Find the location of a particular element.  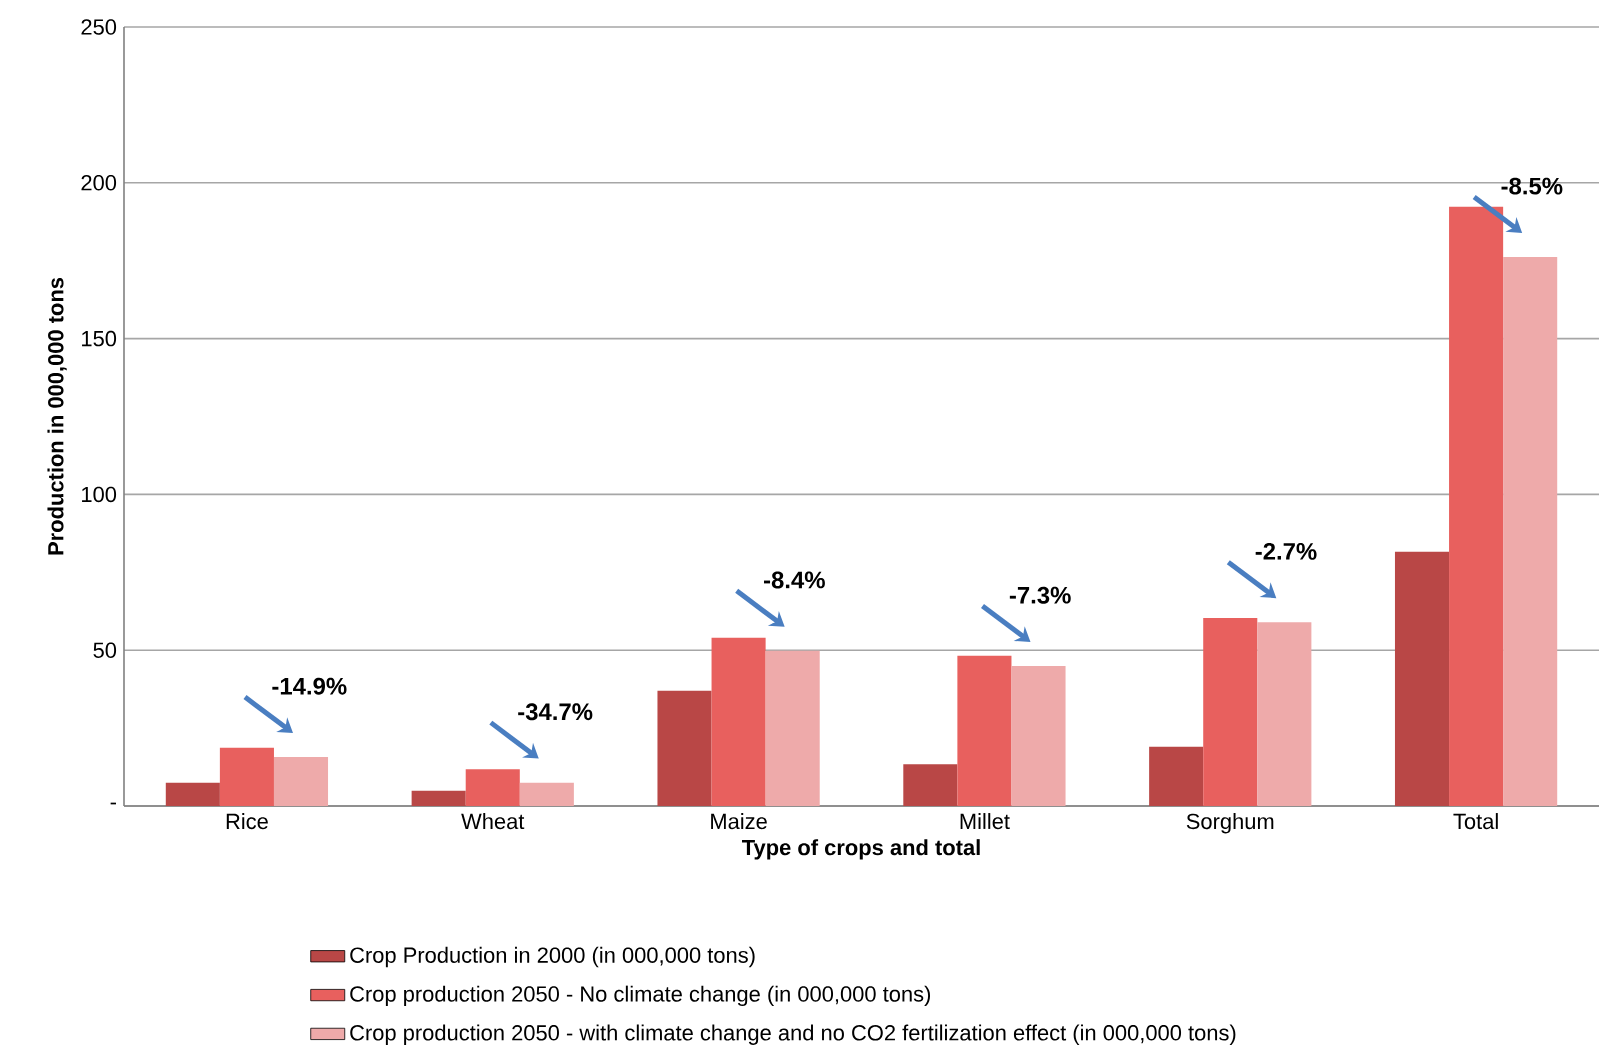

x-axis-title: Type of crops and total is located at coordinates (861, 849).